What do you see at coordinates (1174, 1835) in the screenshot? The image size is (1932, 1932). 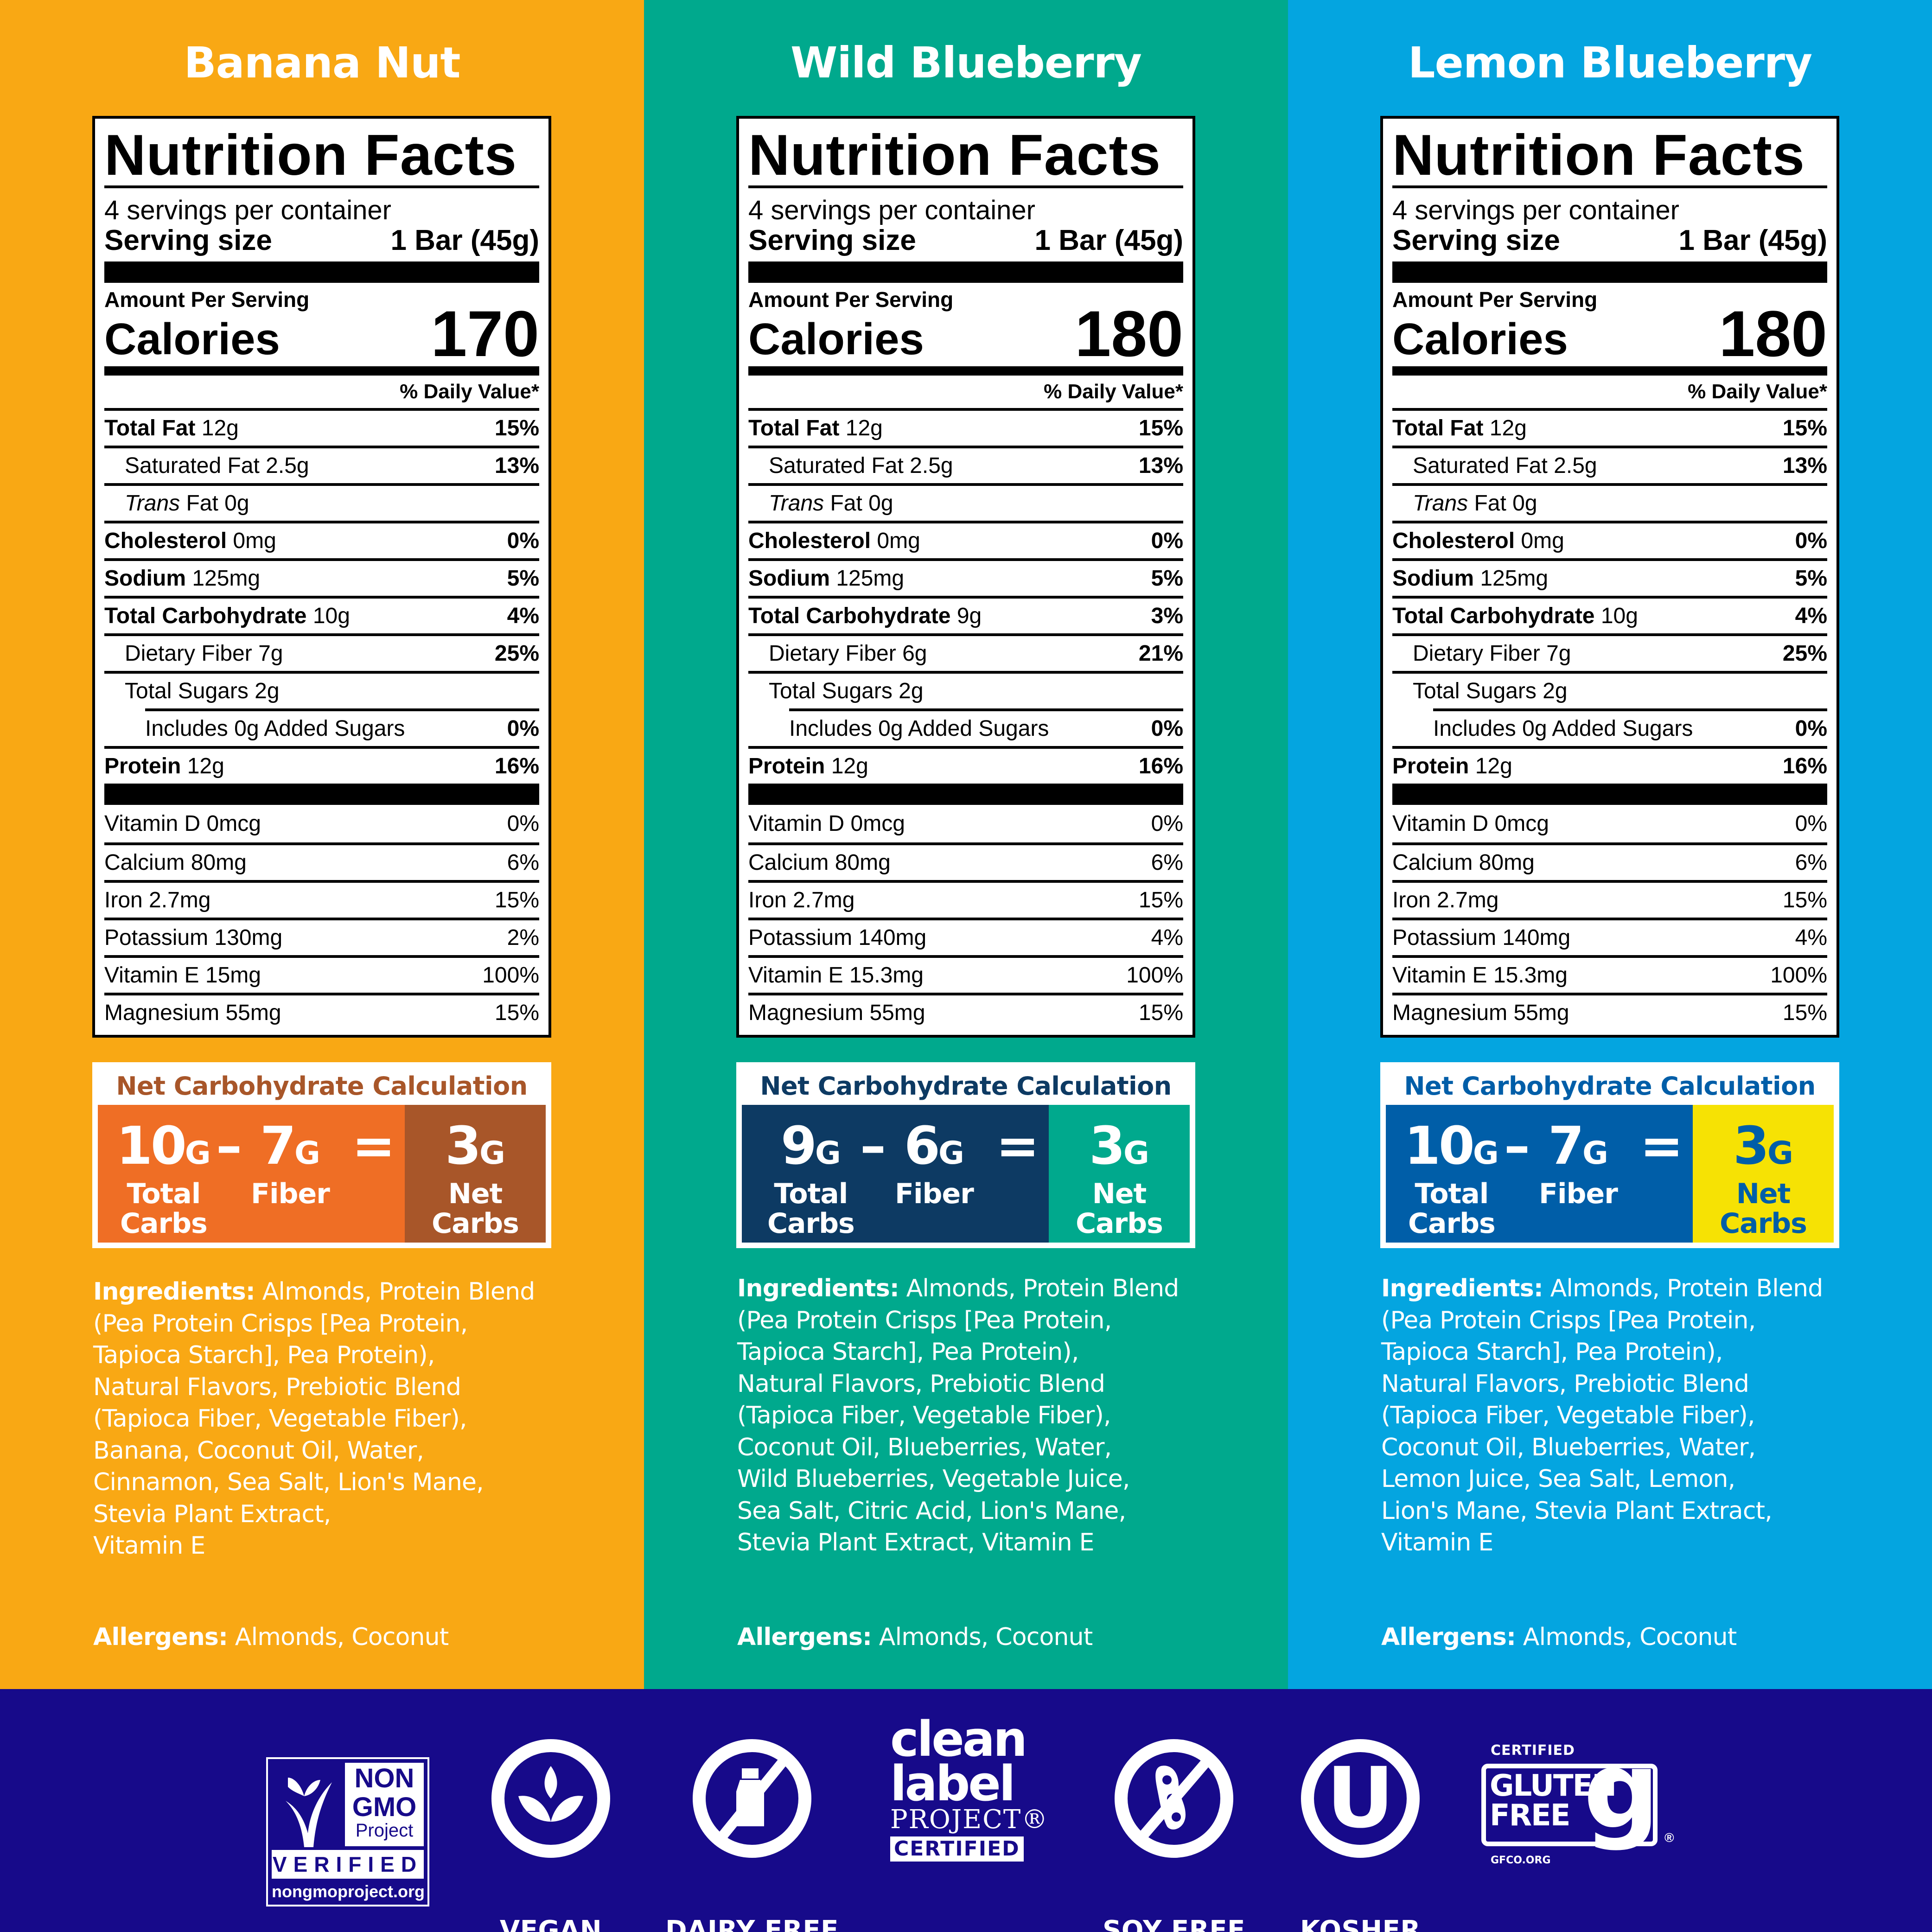 I see `soy-free-badge: SOY FREE` at bounding box center [1174, 1835].